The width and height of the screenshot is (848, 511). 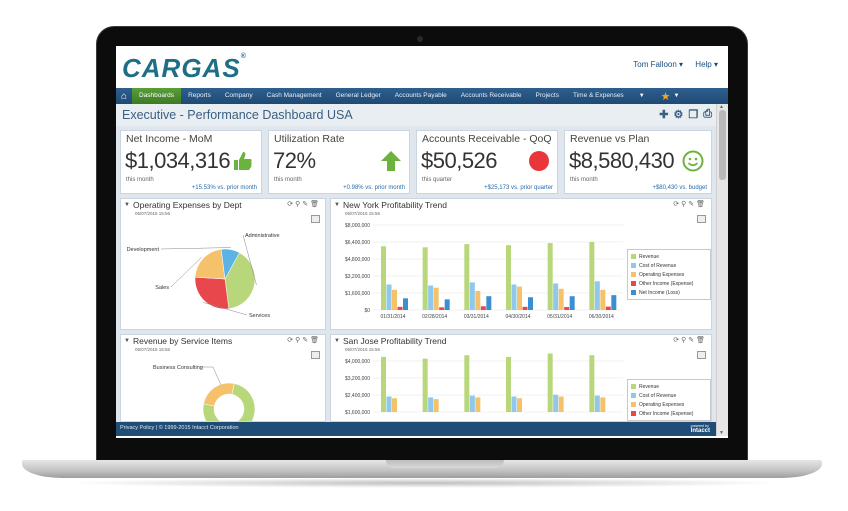 I want to click on nav-more-dropdown-icon: ▼, so click(x=641, y=96).